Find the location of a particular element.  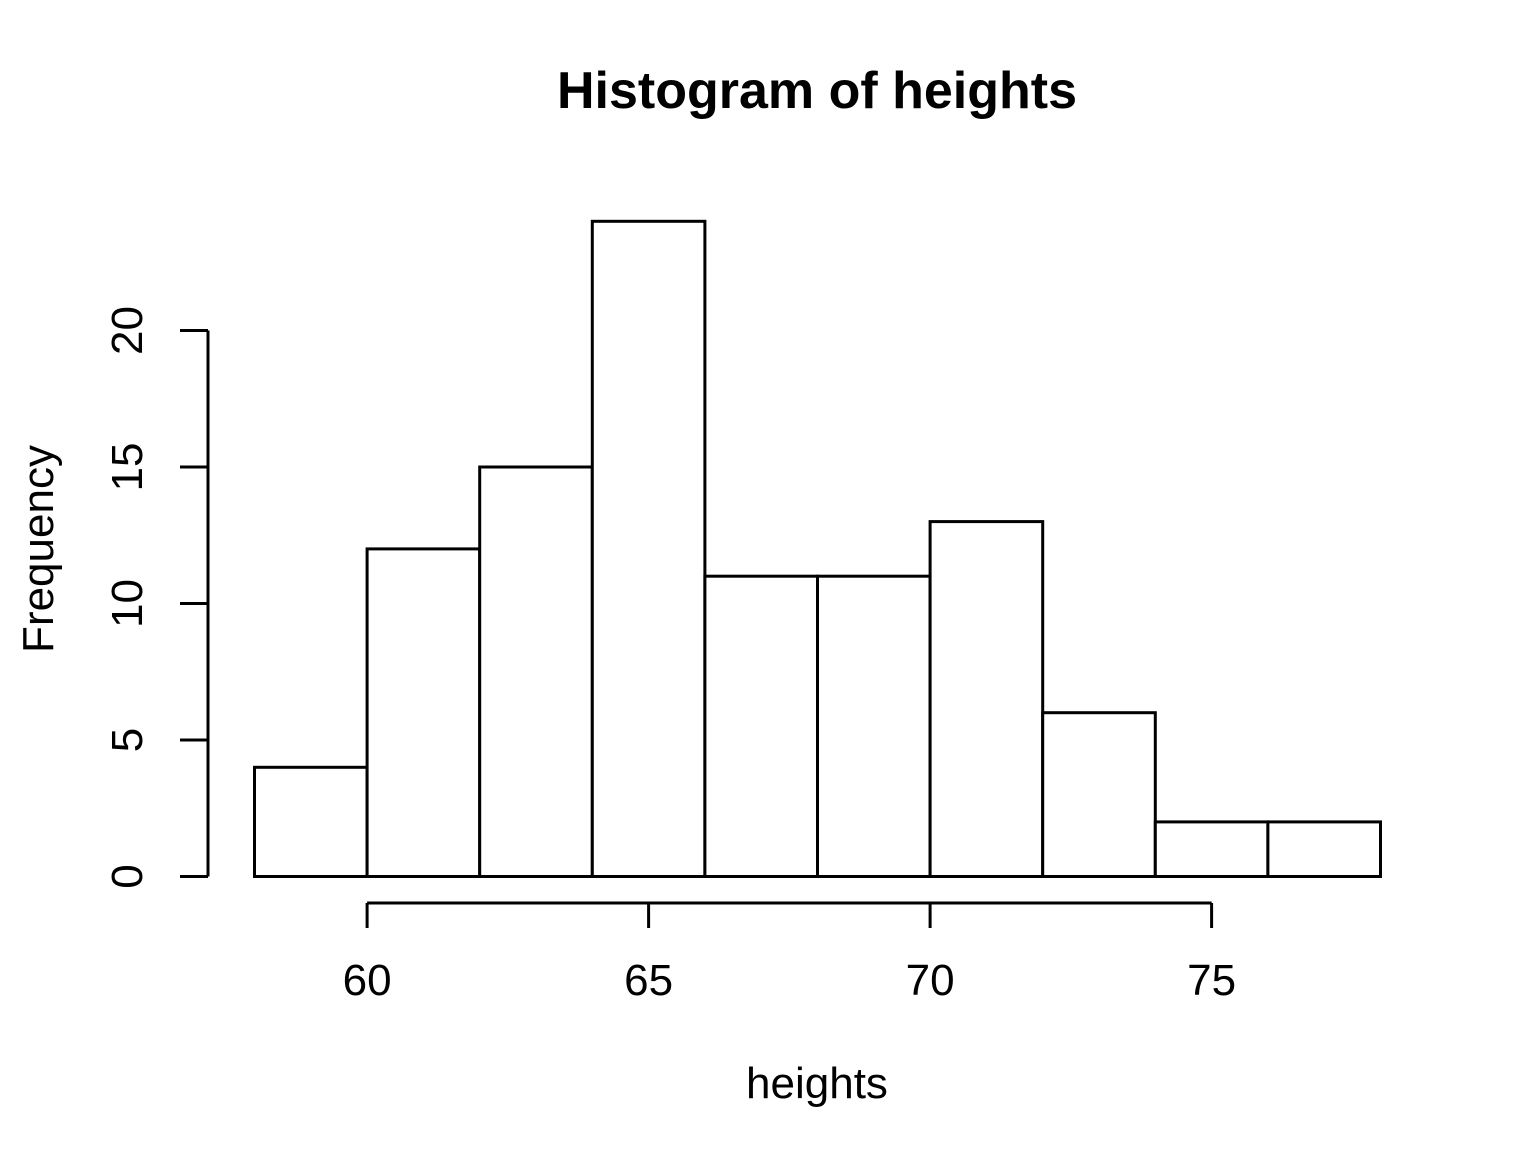

x-tick-label: 70 is located at coordinates (930, 980).